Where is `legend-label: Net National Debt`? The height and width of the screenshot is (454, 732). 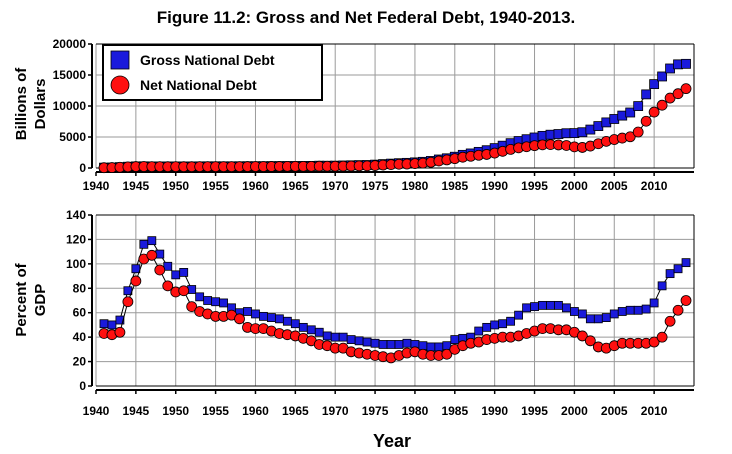
legend-label: Net National Debt is located at coordinates (198, 85).